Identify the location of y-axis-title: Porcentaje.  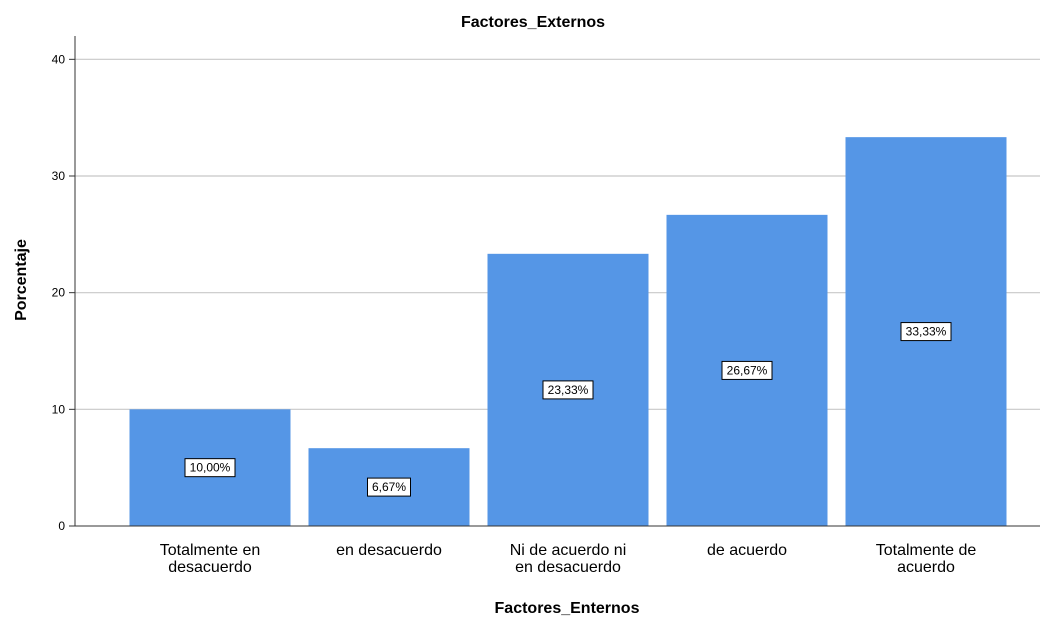
(21, 280).